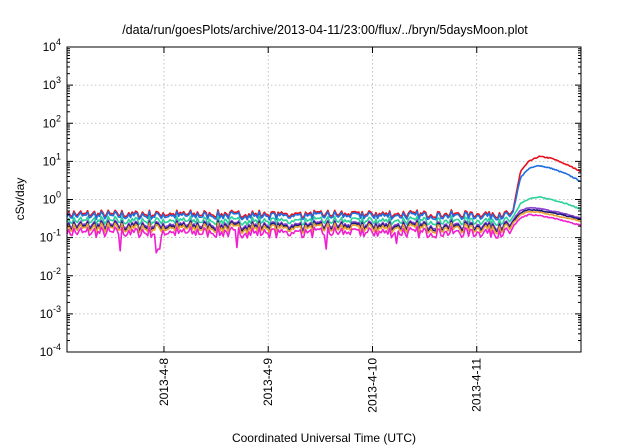 This screenshot has width=640, height=448. Describe the element at coordinates (50, 236) in the screenshot. I see `y-tick-label: 10⁻¹` at that location.